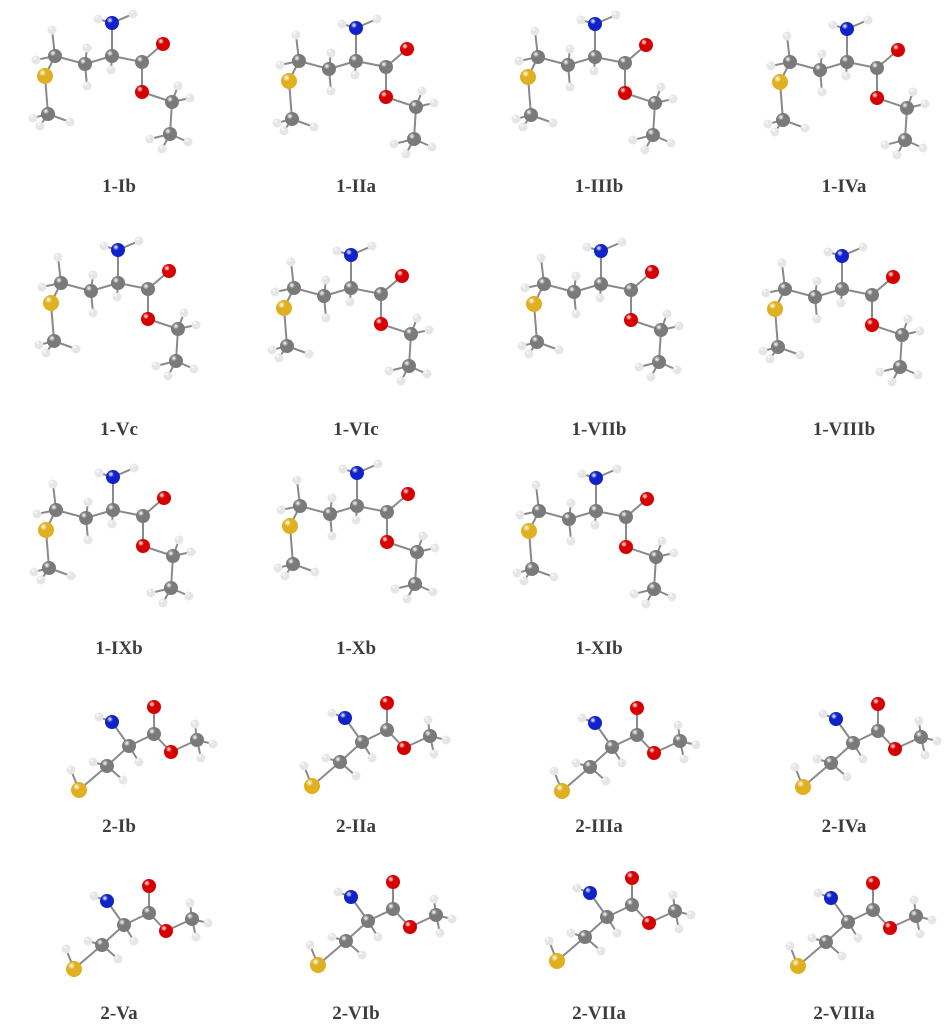 The height and width of the screenshot is (1025, 952). What do you see at coordinates (599, 934) in the screenshot?
I see `conformer-panel: 2-VIIa` at bounding box center [599, 934].